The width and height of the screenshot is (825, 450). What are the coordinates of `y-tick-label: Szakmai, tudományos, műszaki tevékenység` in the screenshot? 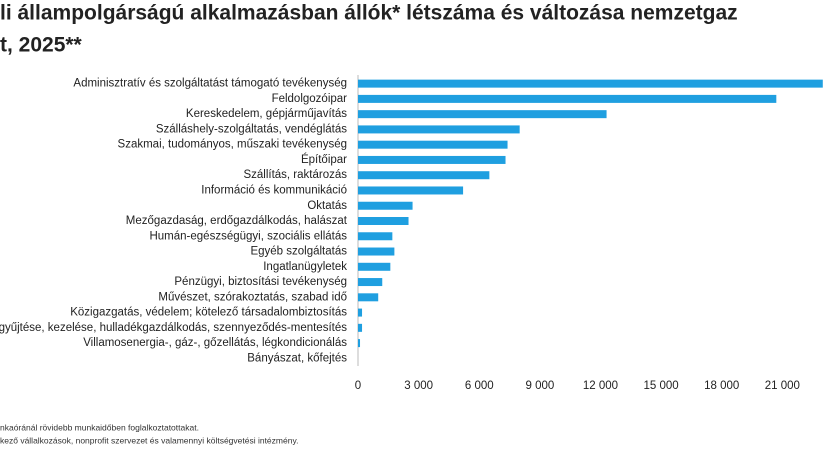 It's located at (232, 145).